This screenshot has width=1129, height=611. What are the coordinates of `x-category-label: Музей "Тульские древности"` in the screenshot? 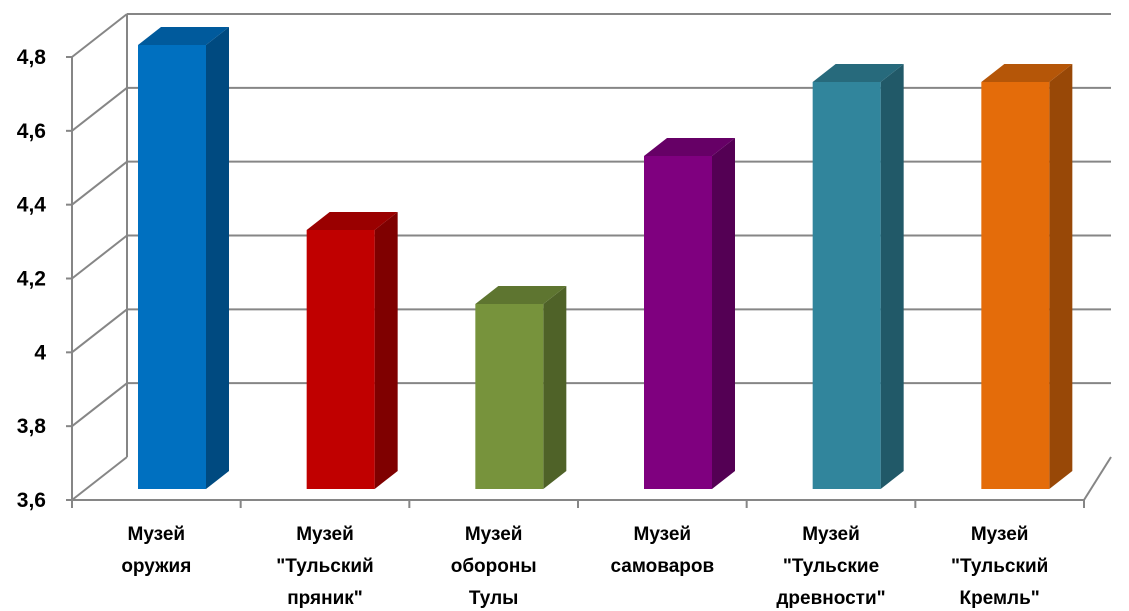 It's located at (830, 566).